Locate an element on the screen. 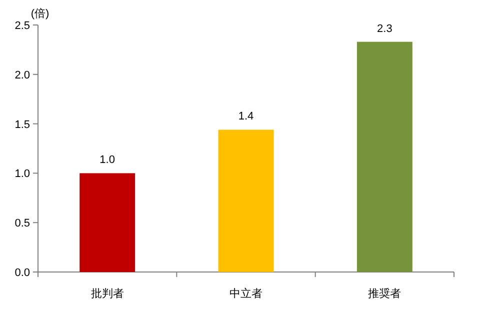 The image size is (485, 320). data-label: 2.3 is located at coordinates (384, 28).